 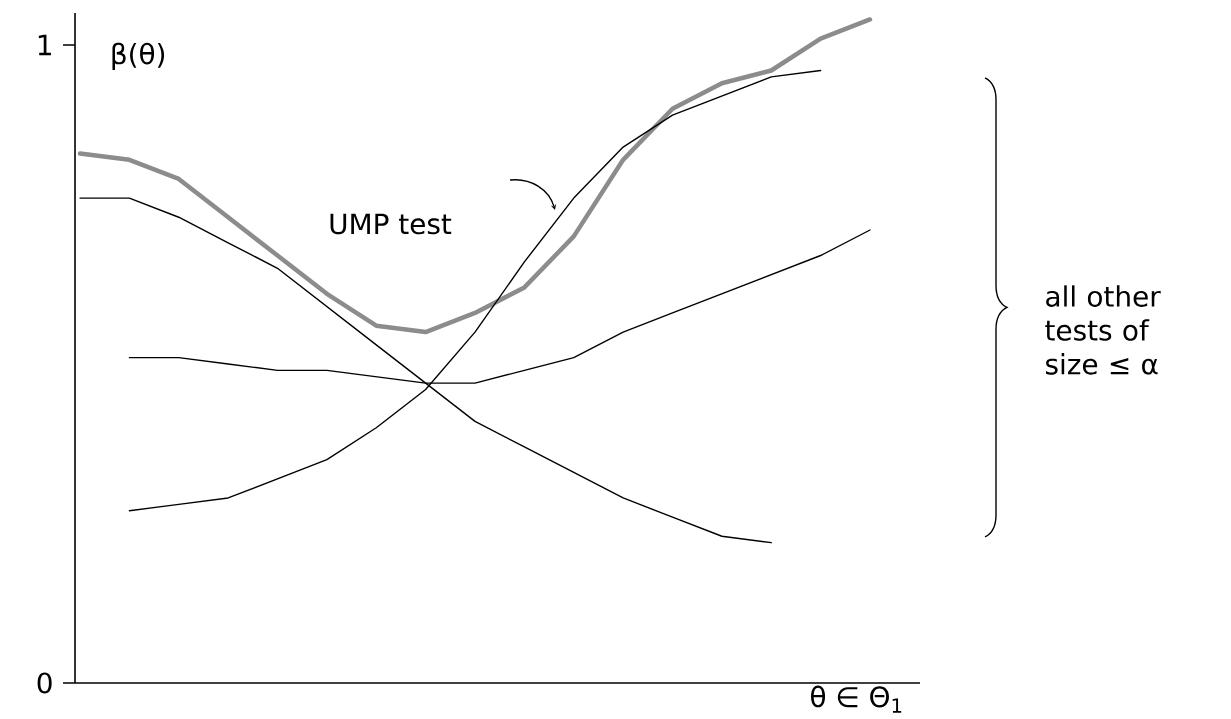 I want to click on y-tick-label: 0, so click(x=44, y=683).